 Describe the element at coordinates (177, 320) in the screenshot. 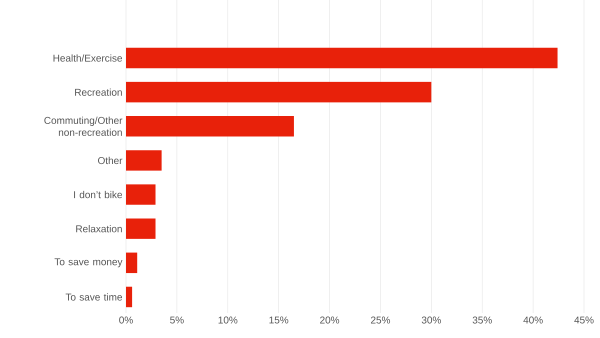

I see `x-tick-label: 5%` at that location.